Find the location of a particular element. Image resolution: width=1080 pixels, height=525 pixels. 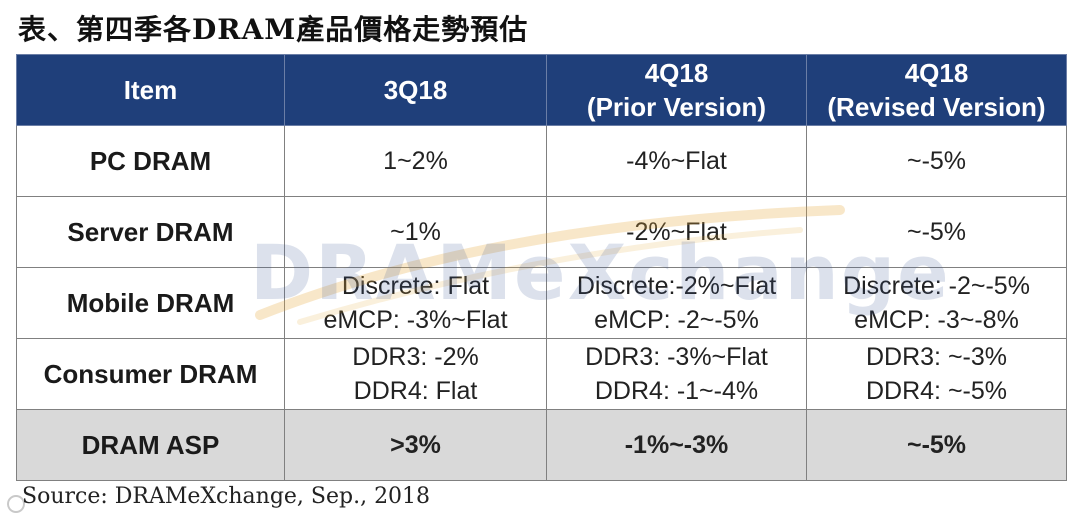

cell-4q18-revised: DDR3: ~-3% DDR4: ~-5% is located at coordinates (936, 374).